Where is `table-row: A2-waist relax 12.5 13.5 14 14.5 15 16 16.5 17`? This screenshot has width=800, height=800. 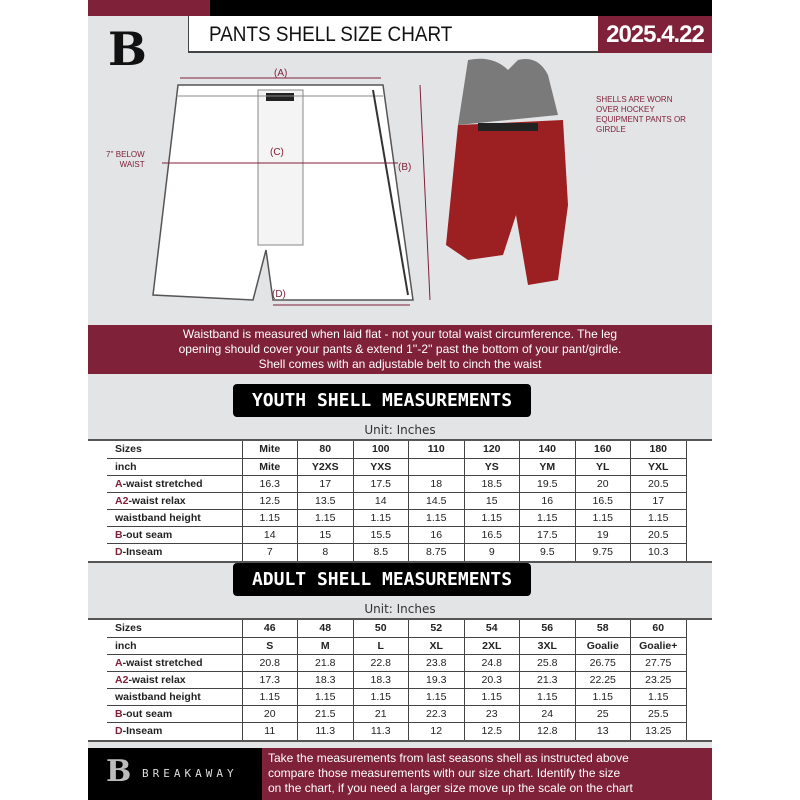 table-row: A2-waist relax 12.5 13.5 14 14.5 15 16 16.5 17 is located at coordinates (397, 500).